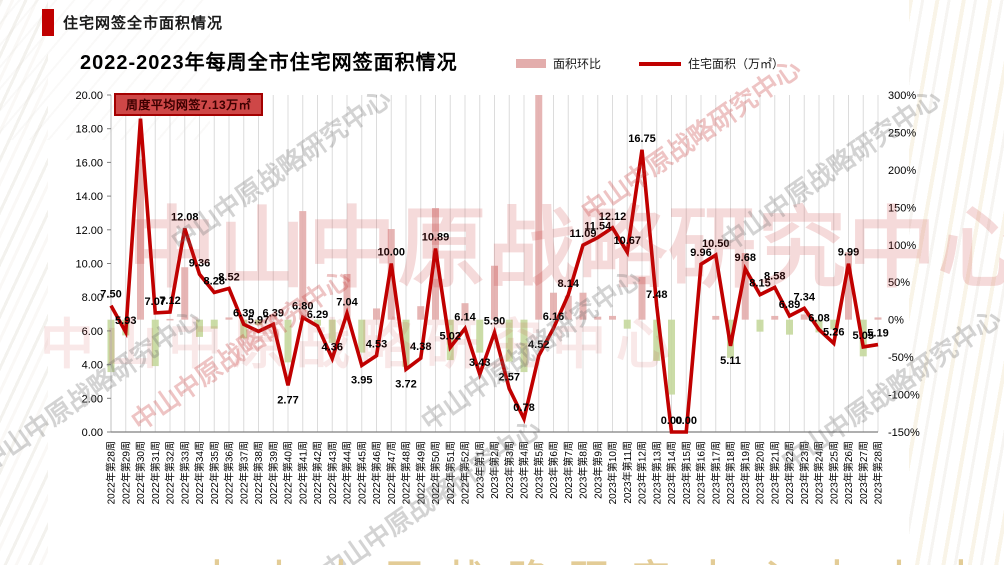  Describe the element at coordinates (904, 396) in the screenshot. I see `right-axis-tick: -100%` at that location.